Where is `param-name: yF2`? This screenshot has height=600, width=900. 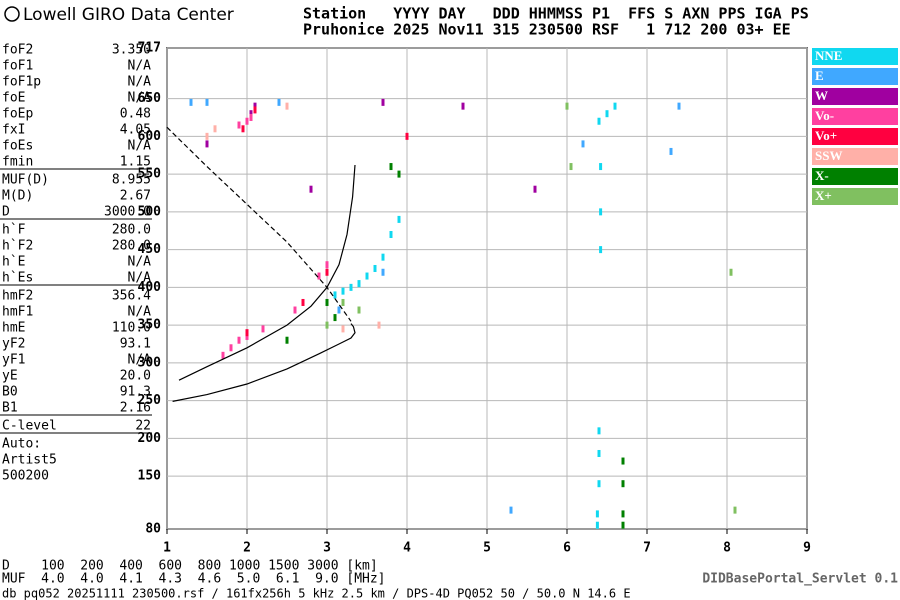
param-name: yF2 is located at coordinates (13, 344).